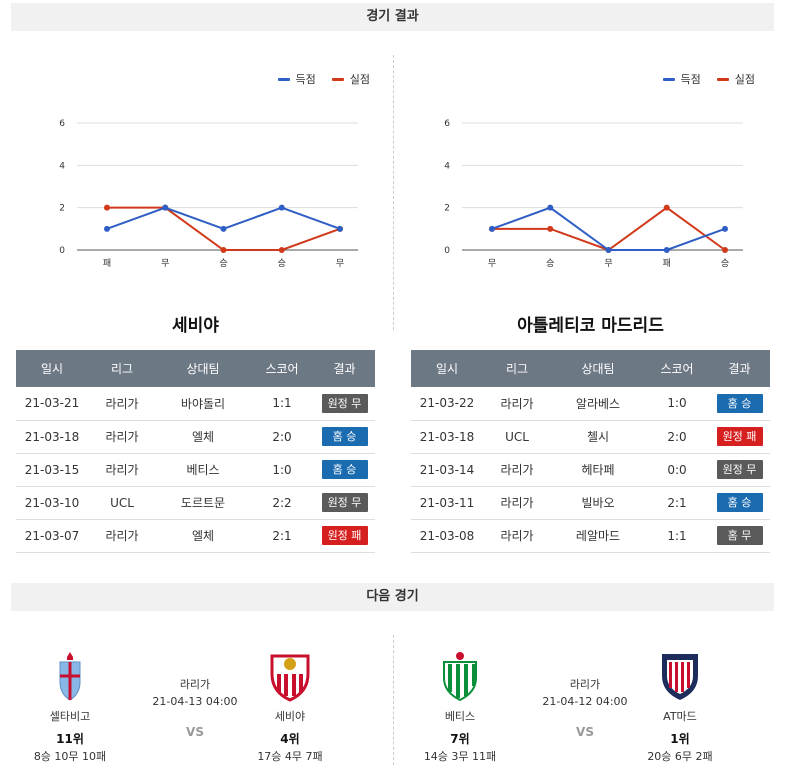 The height and width of the screenshot is (772, 785). What do you see at coordinates (590, 404) in the screenshot?
I see `table-row: 21-03-22 라리가 알라베스 1:0 홈 승` at bounding box center [590, 404].